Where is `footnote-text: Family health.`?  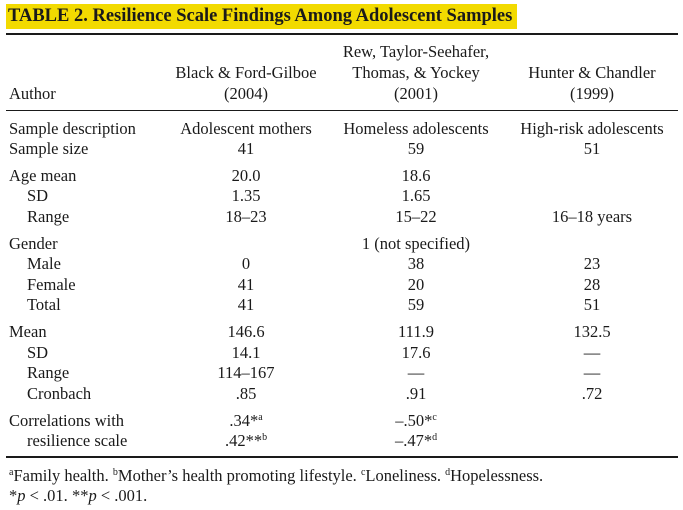
footnote-text: Family health. is located at coordinates (63, 475).